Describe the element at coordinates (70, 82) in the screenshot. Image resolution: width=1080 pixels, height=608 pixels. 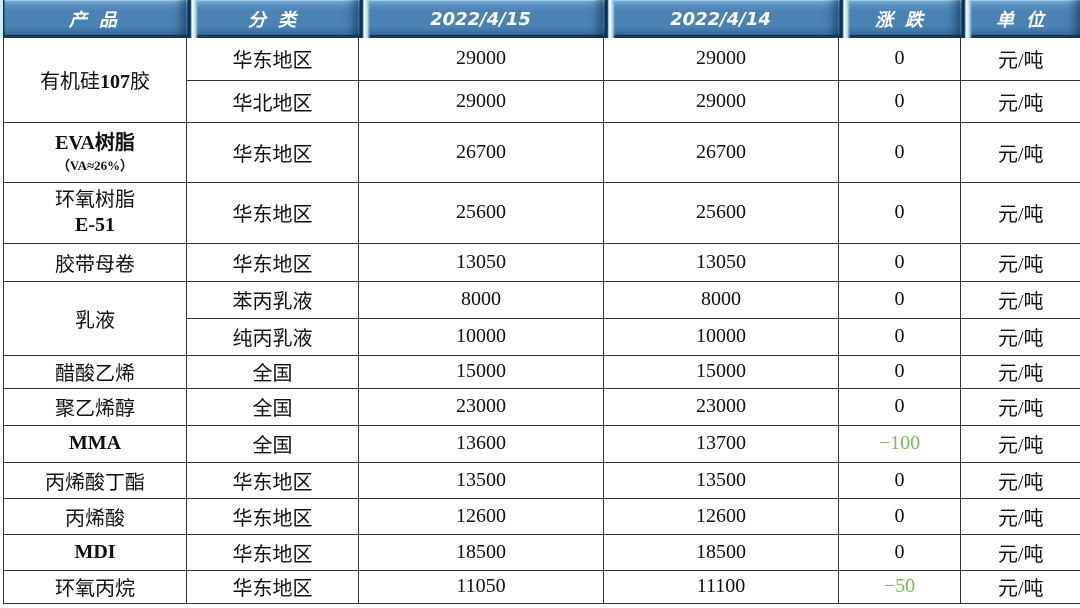
I see `product-text: 有机硅` at that location.